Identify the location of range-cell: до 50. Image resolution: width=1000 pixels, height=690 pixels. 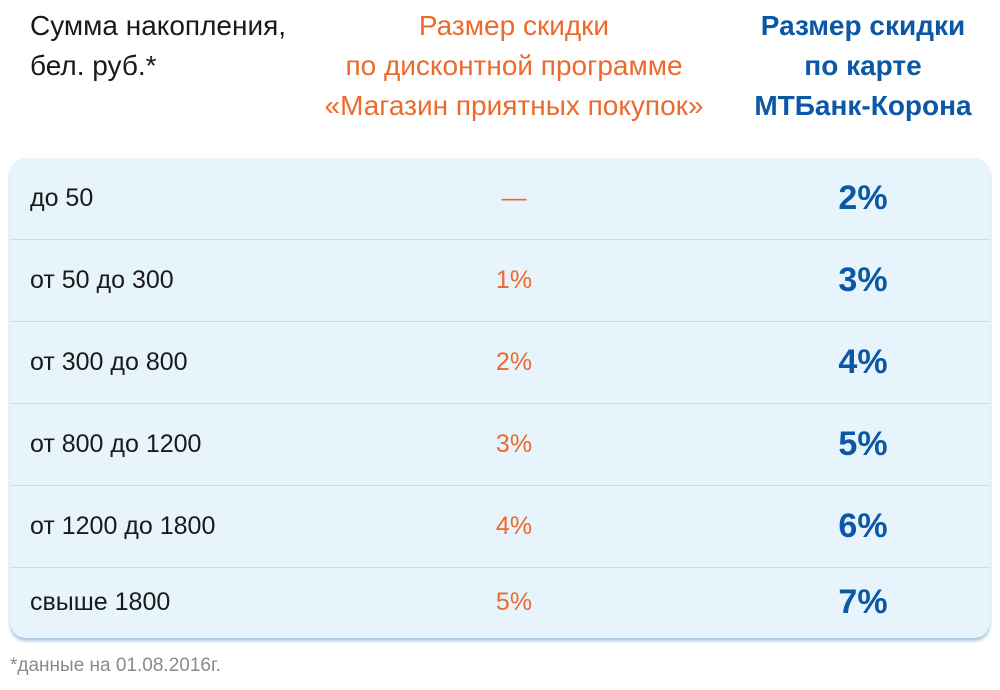
(62, 198).